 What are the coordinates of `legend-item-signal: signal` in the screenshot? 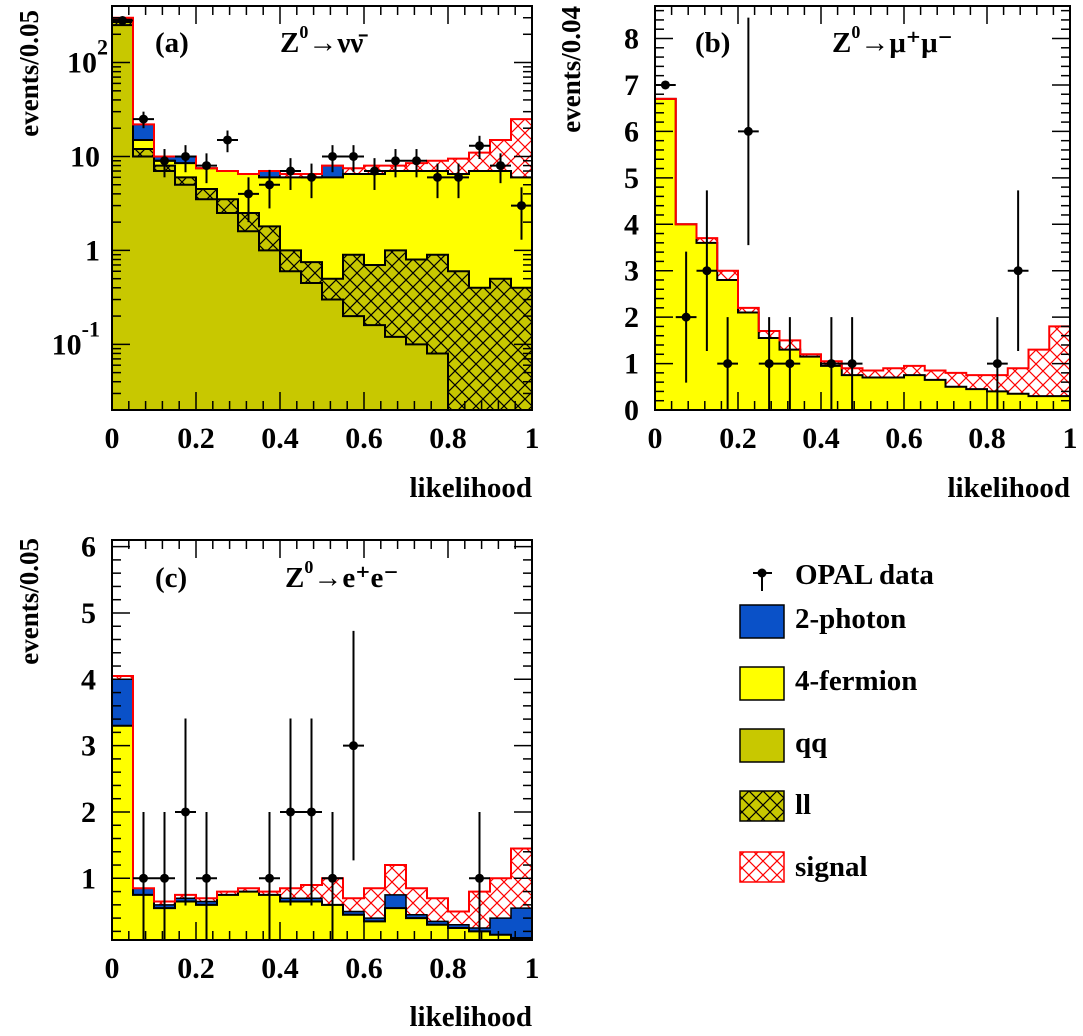 It's located at (803, 867).